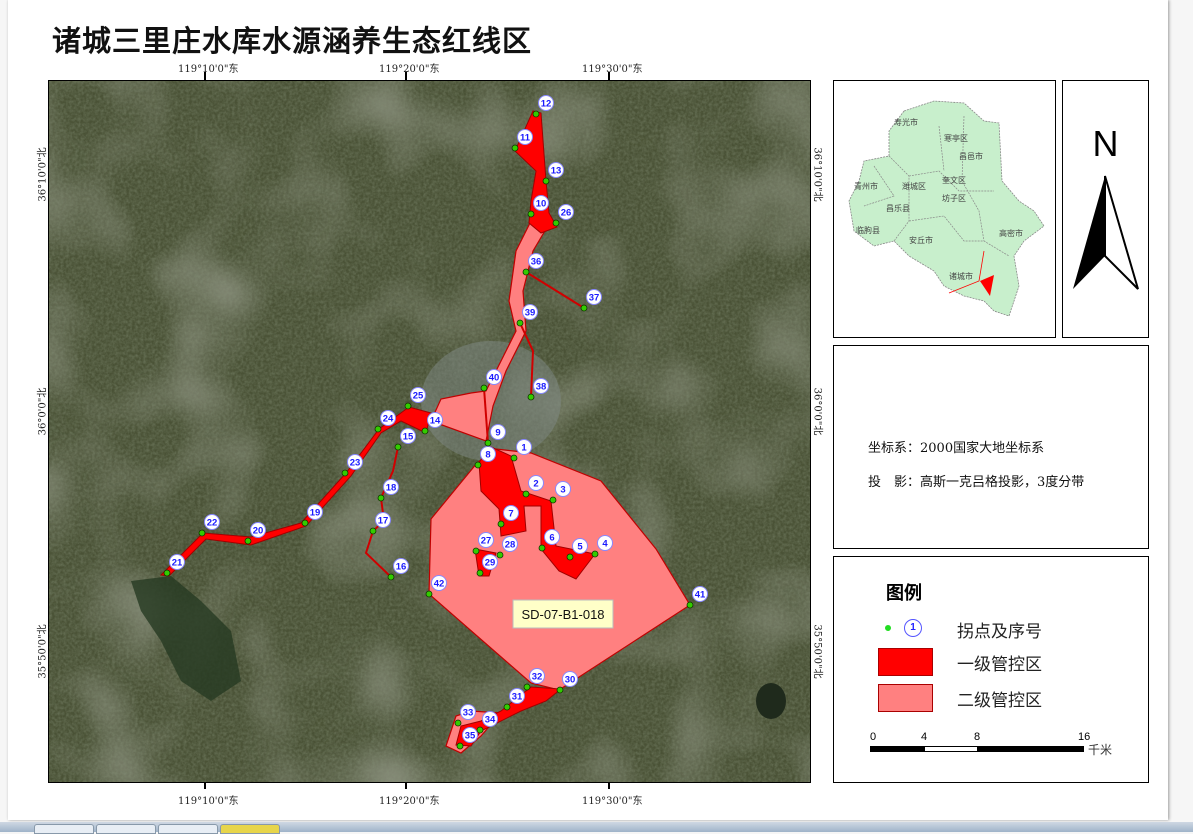  What do you see at coordinates (517, 697) in the screenshot?
I see `point-number-label: 31` at bounding box center [517, 697].